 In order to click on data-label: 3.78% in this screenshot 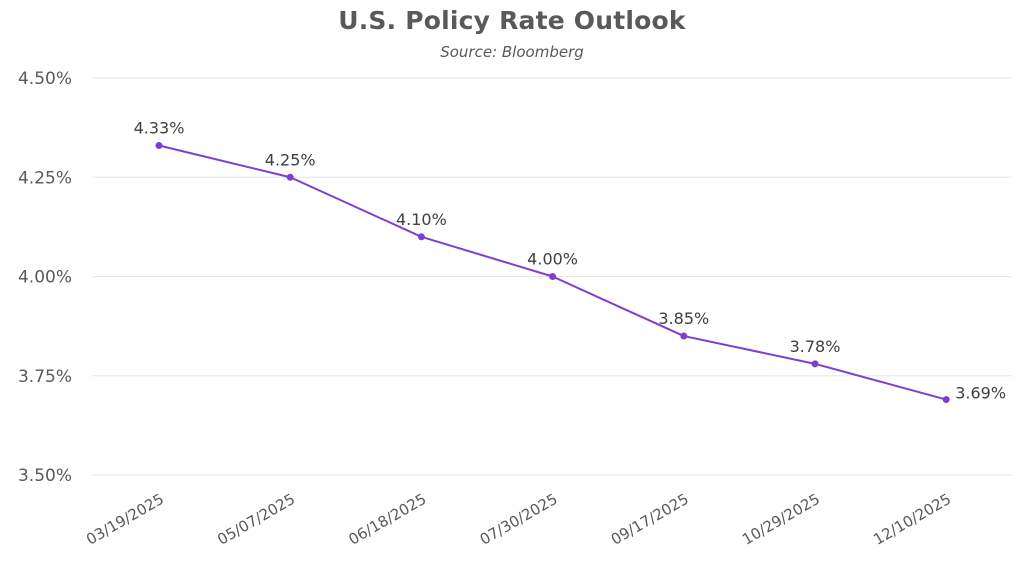, I will do `click(815, 346)`.